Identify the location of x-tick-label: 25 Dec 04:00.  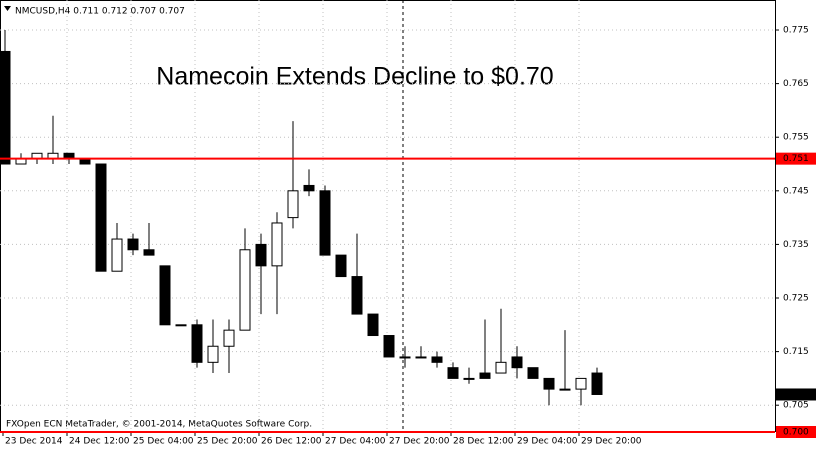
(163, 442).